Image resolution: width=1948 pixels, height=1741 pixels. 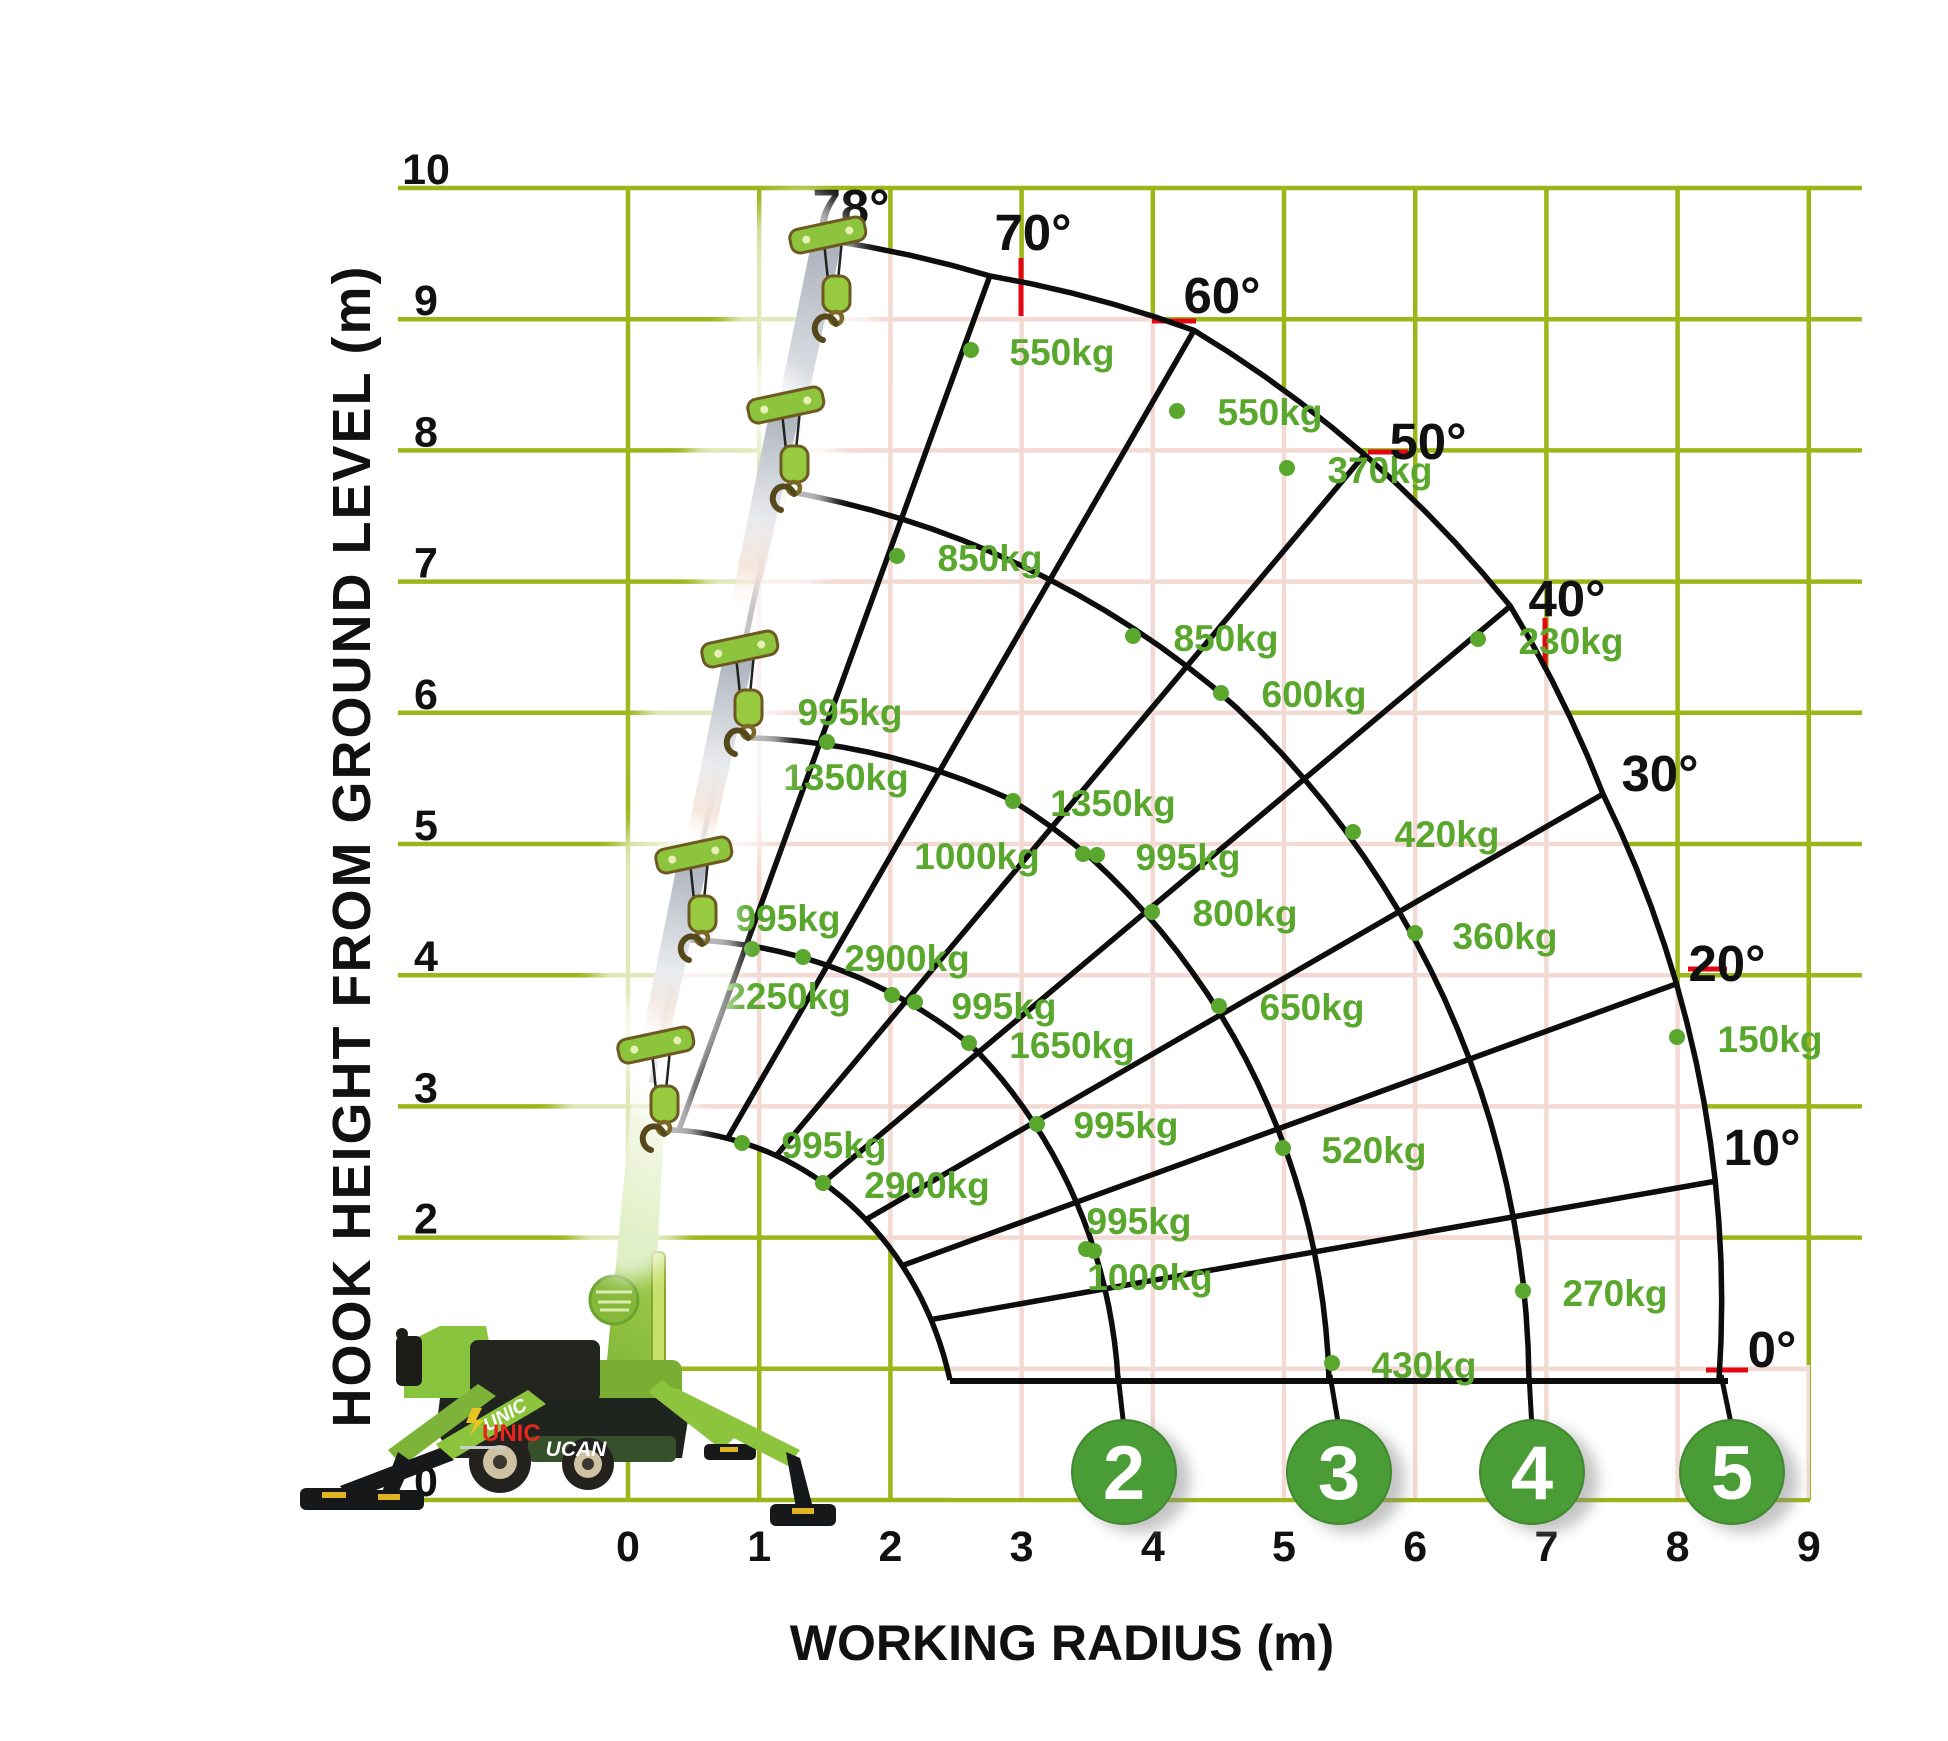 I want to click on crane-boom-logo-lines, so click(x=614, y=1301).